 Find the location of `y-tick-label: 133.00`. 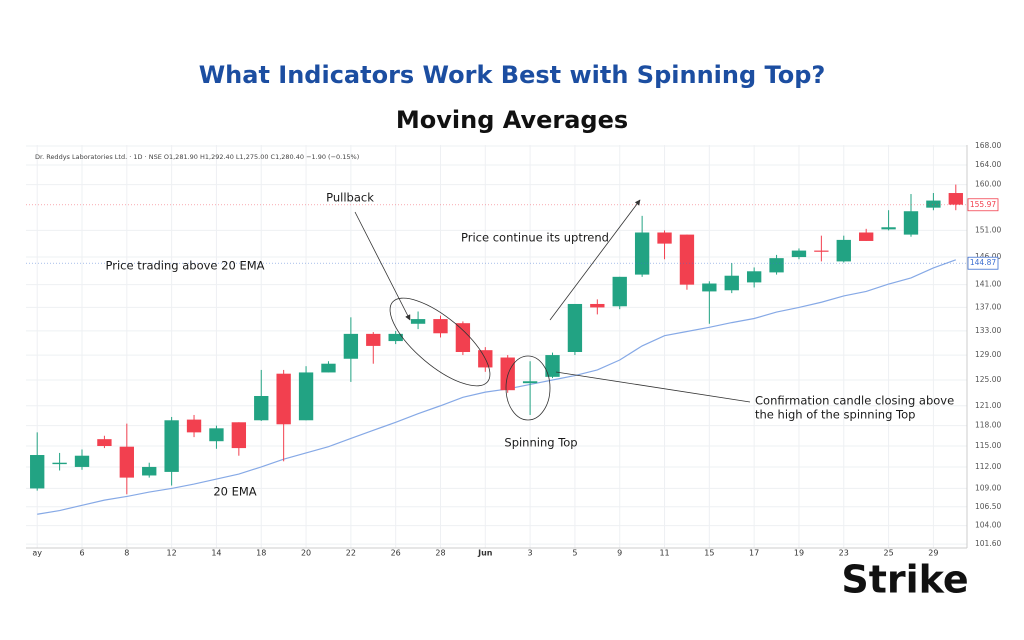

y-tick-label: 133.00 is located at coordinates (988, 330).